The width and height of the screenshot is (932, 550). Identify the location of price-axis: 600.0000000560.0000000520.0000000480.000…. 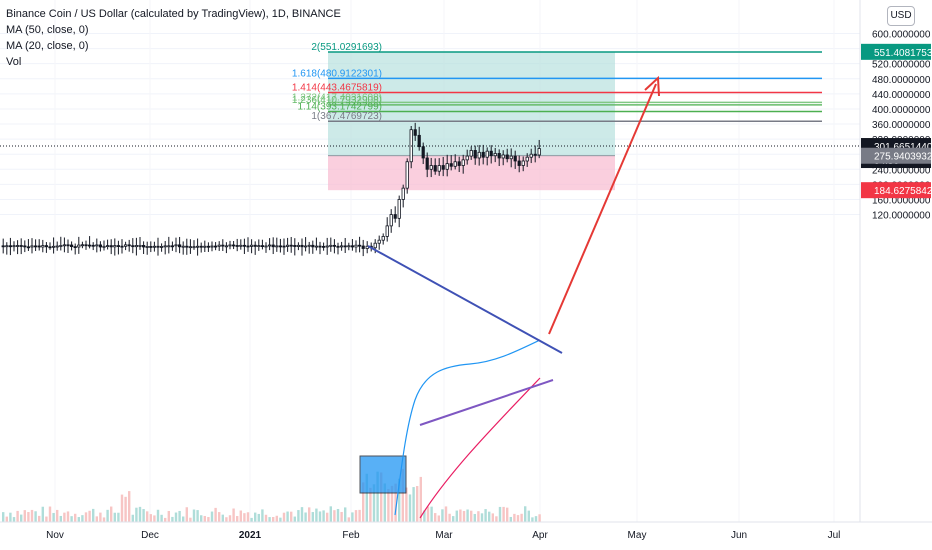
(895, 261).